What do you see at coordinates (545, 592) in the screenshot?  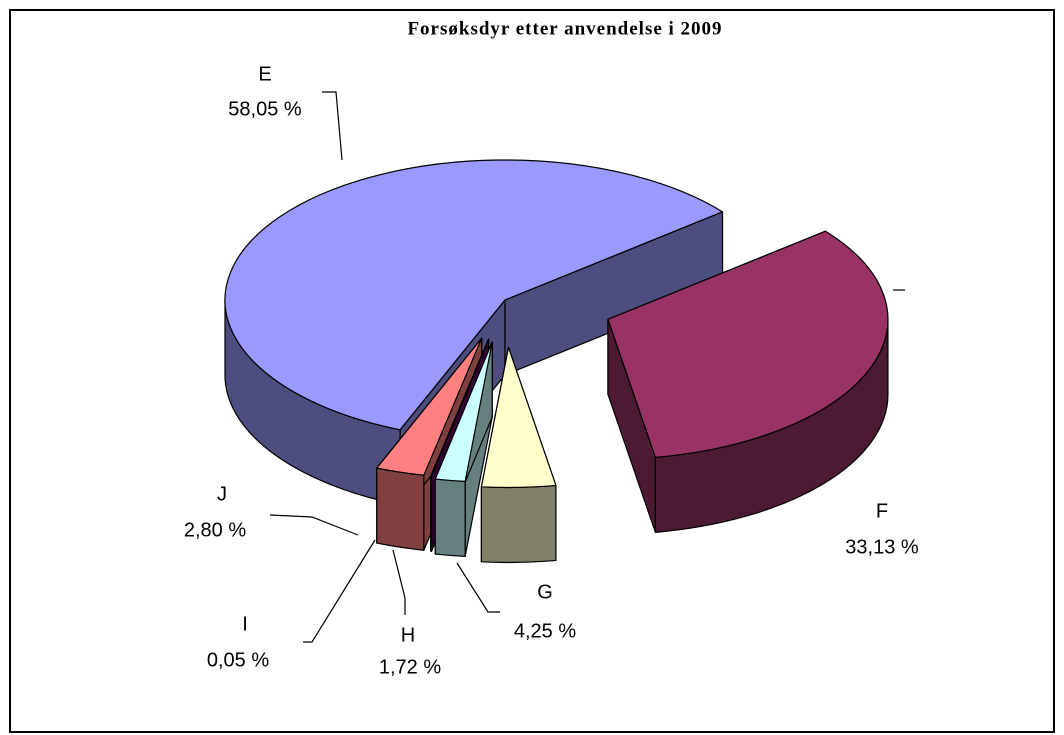 I see `category-label: G` at bounding box center [545, 592].